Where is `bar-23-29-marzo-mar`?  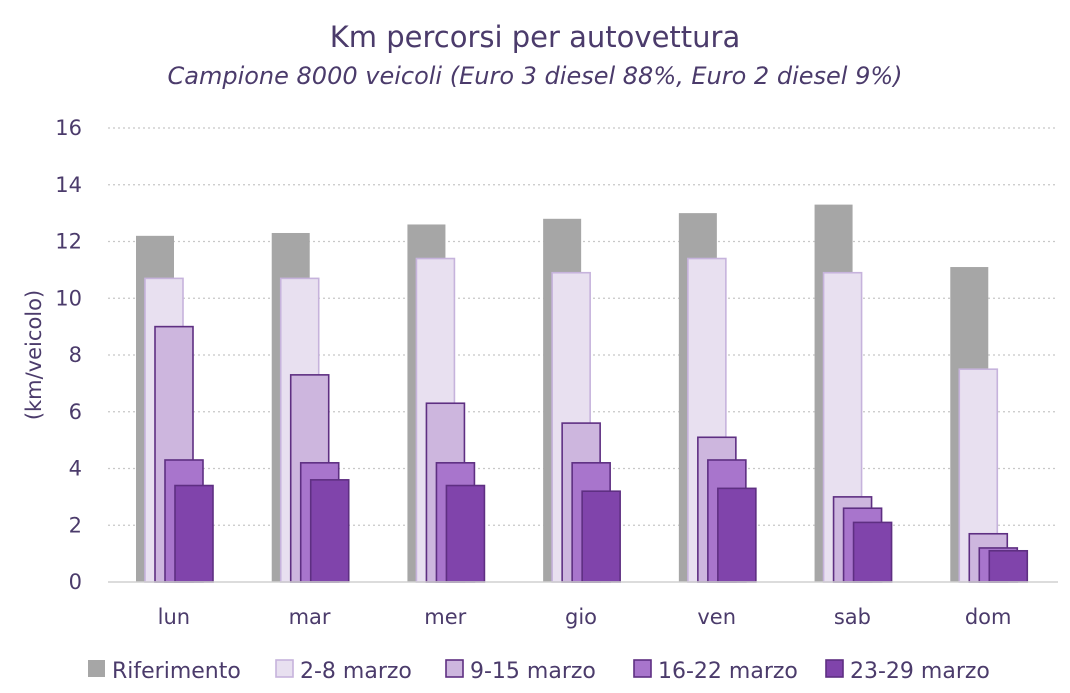 bar-23-29-marzo-mar is located at coordinates (329, 531).